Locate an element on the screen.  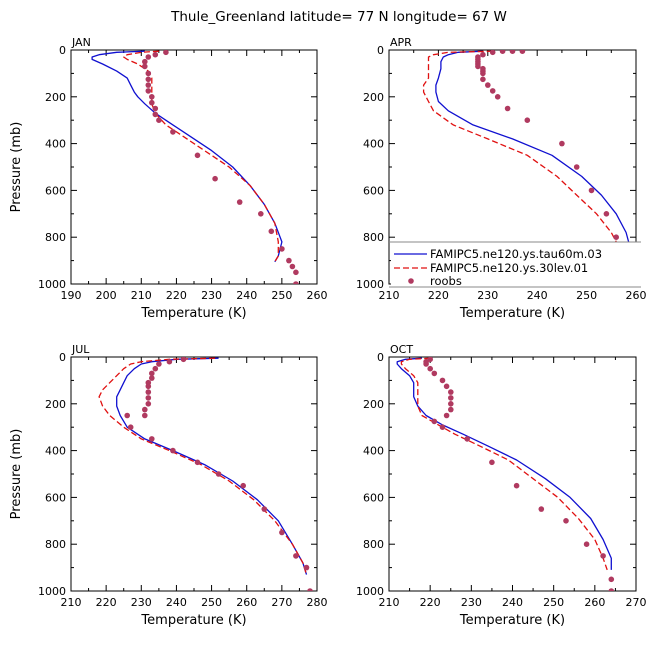
x-tick-label: 200 is located at coordinates (106, 295).